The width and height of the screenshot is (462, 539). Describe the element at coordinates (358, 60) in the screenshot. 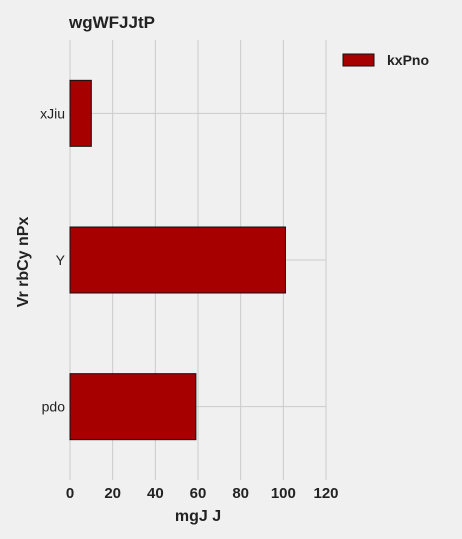

I see `legend-swatch` at that location.